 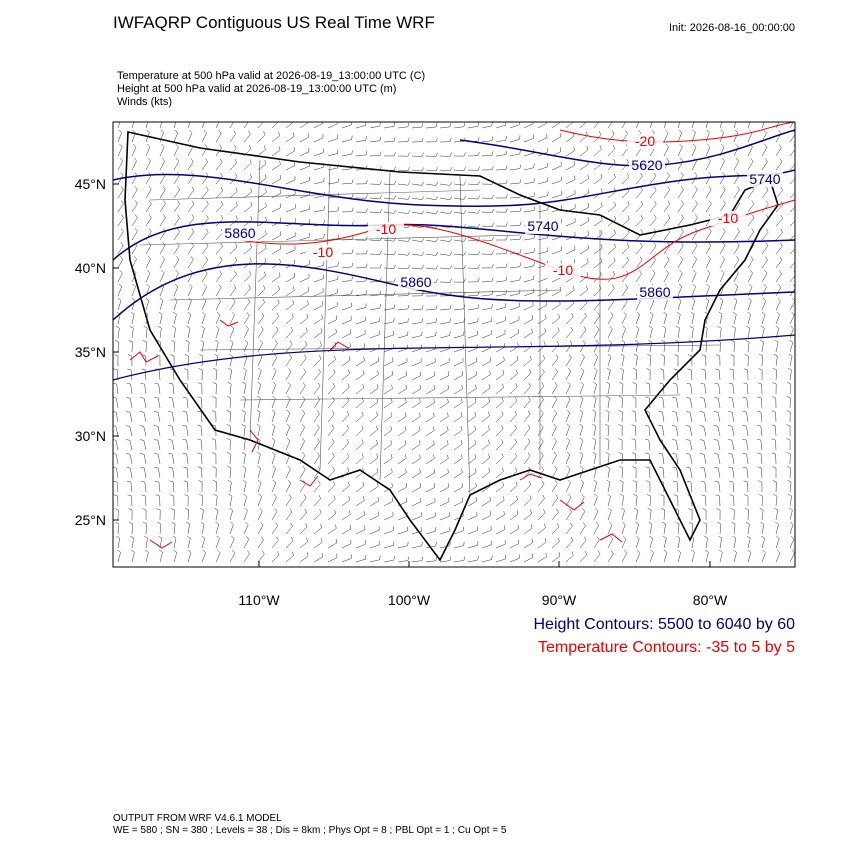 I want to click on lon-label: 80°W, so click(x=710, y=600).